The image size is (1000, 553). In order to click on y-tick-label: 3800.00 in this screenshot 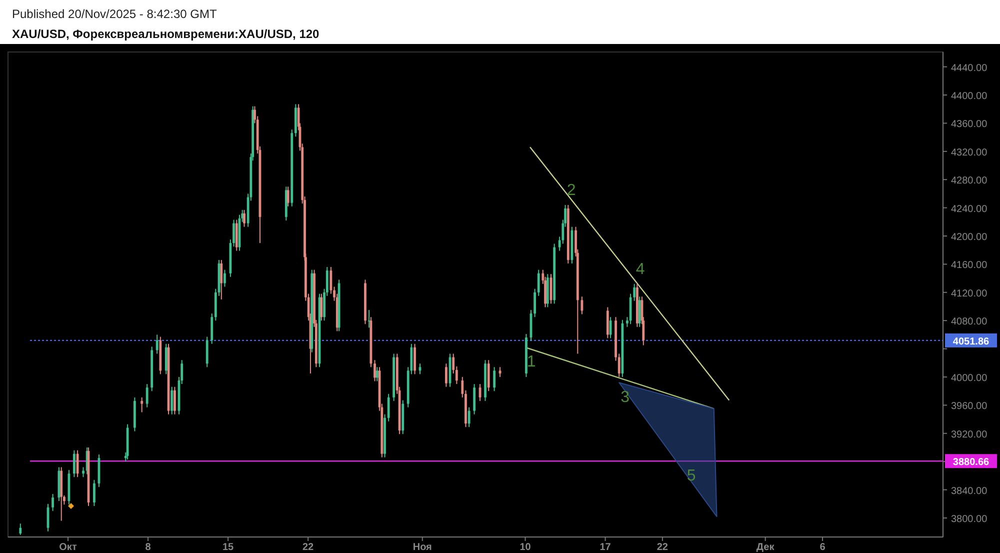, I will do `click(969, 519)`.